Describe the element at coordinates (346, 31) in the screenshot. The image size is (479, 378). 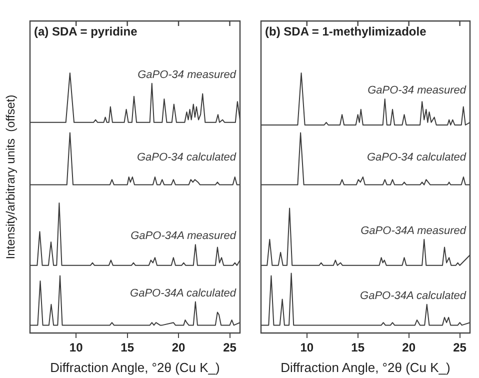
I see `chart-title: (b) SDA = 1-methylimizadole` at that location.